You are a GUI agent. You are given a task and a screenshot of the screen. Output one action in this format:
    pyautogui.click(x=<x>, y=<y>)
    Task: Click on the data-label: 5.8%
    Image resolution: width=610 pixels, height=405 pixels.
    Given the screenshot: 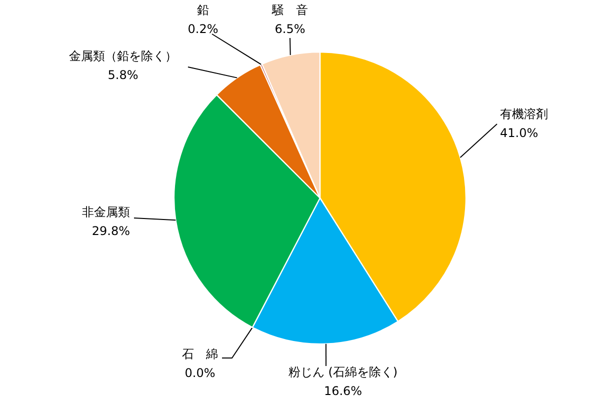 What is the action you would take?
    pyautogui.click(x=123, y=75)
    